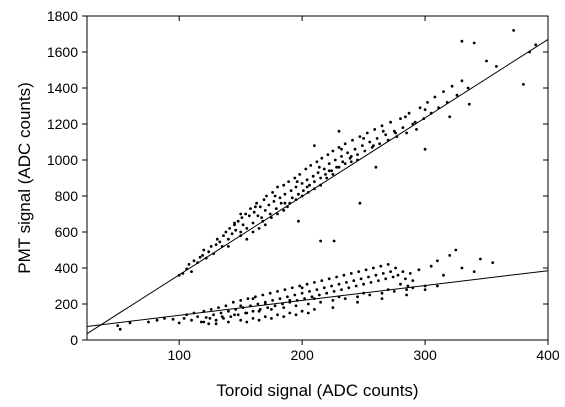 This screenshot has height=407, width=565. I want to click on y-tick-label: 800, so click(67, 196).